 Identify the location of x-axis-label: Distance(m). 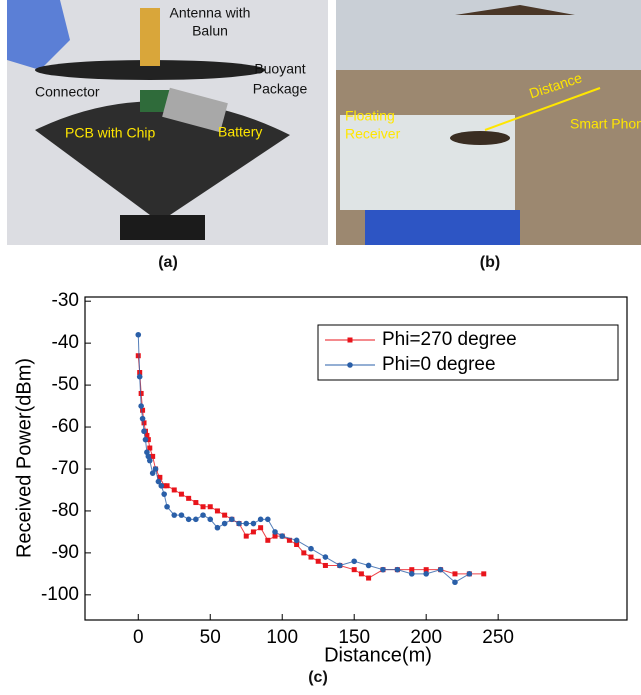
(378, 655).